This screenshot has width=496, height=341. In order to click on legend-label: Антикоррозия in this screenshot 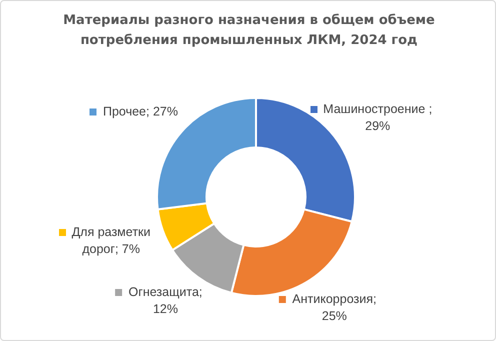, I will do `click(333, 299)`.